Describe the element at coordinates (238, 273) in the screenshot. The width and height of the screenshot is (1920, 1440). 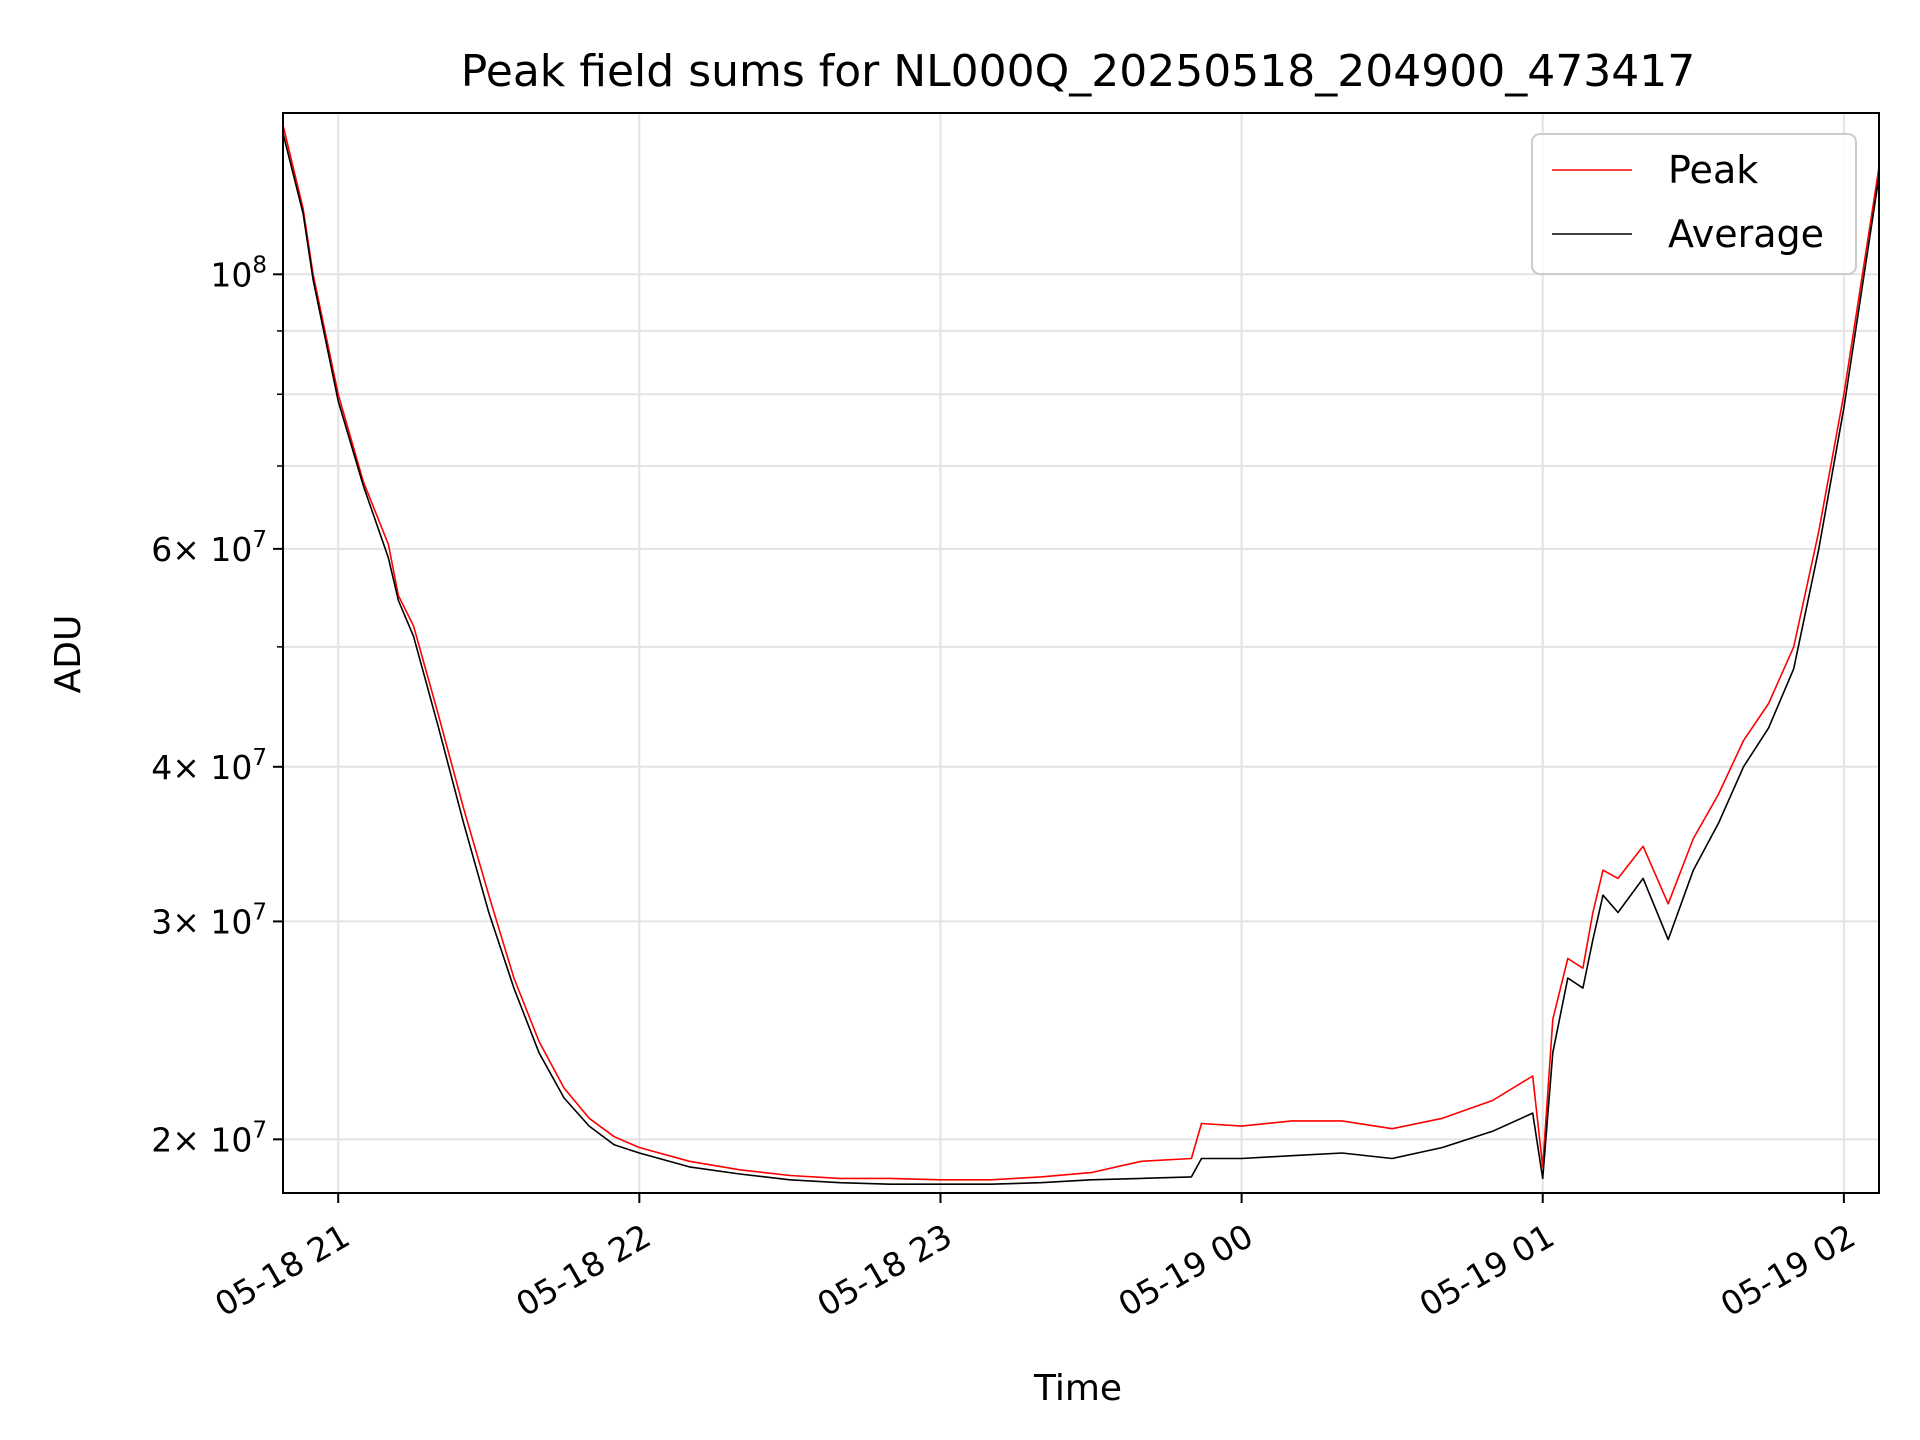
I see `y-tick-label: 108` at that location.